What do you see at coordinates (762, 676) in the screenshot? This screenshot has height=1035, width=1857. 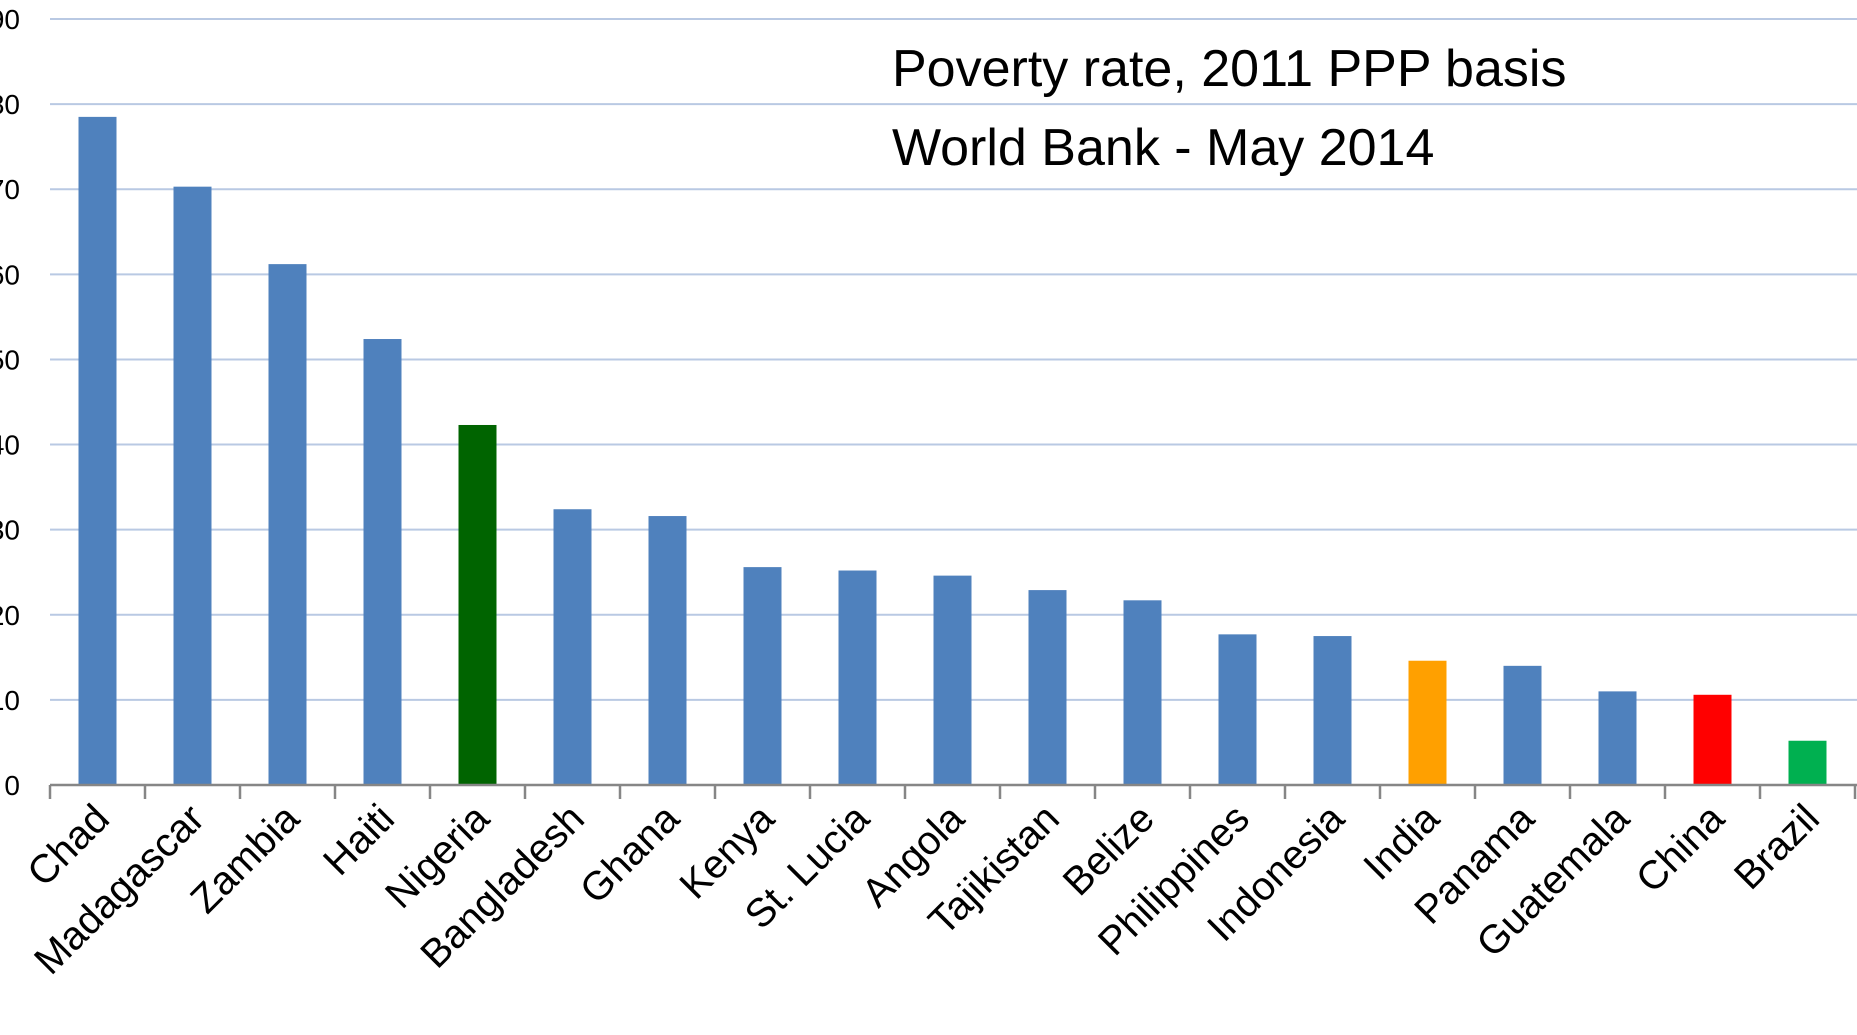 I see `bar-kenya` at bounding box center [762, 676].